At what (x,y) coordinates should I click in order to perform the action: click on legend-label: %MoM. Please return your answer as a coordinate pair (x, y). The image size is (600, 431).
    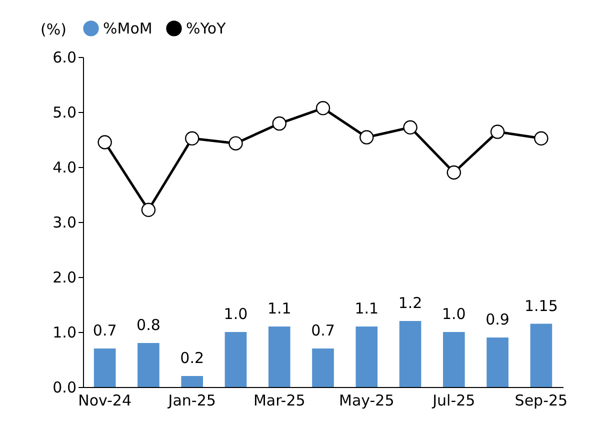
    Looking at the image, I should click on (127, 28).